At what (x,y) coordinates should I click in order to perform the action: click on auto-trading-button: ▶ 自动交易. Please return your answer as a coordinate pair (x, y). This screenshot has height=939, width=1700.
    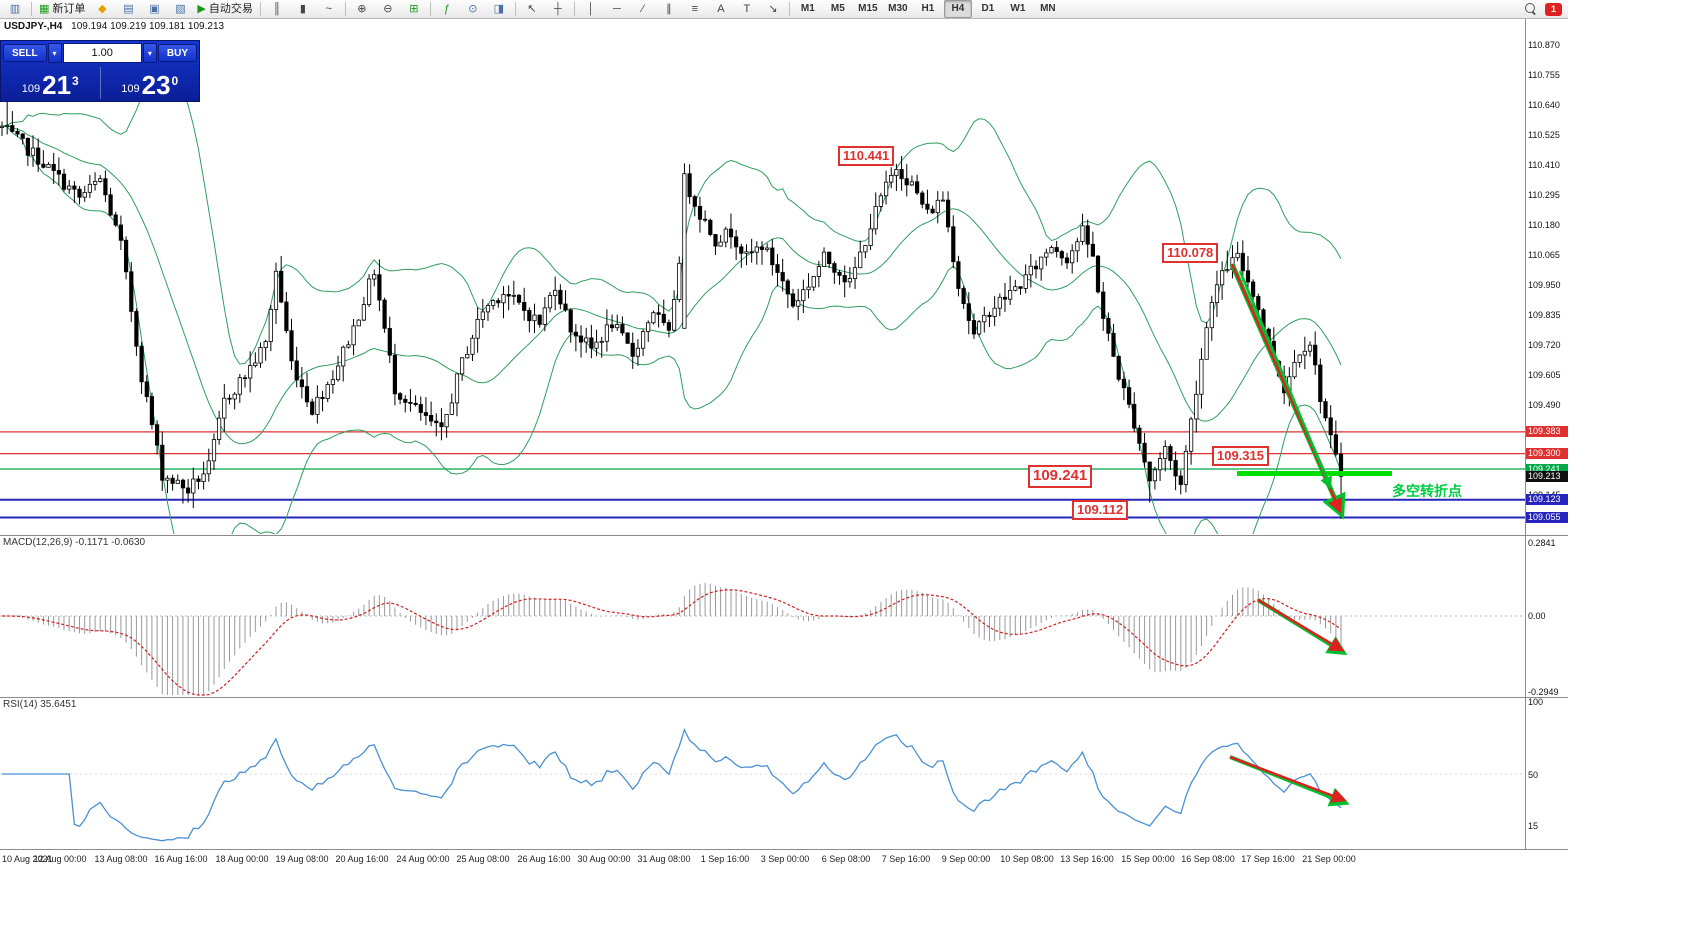
    Looking at the image, I should click on (224, 9).